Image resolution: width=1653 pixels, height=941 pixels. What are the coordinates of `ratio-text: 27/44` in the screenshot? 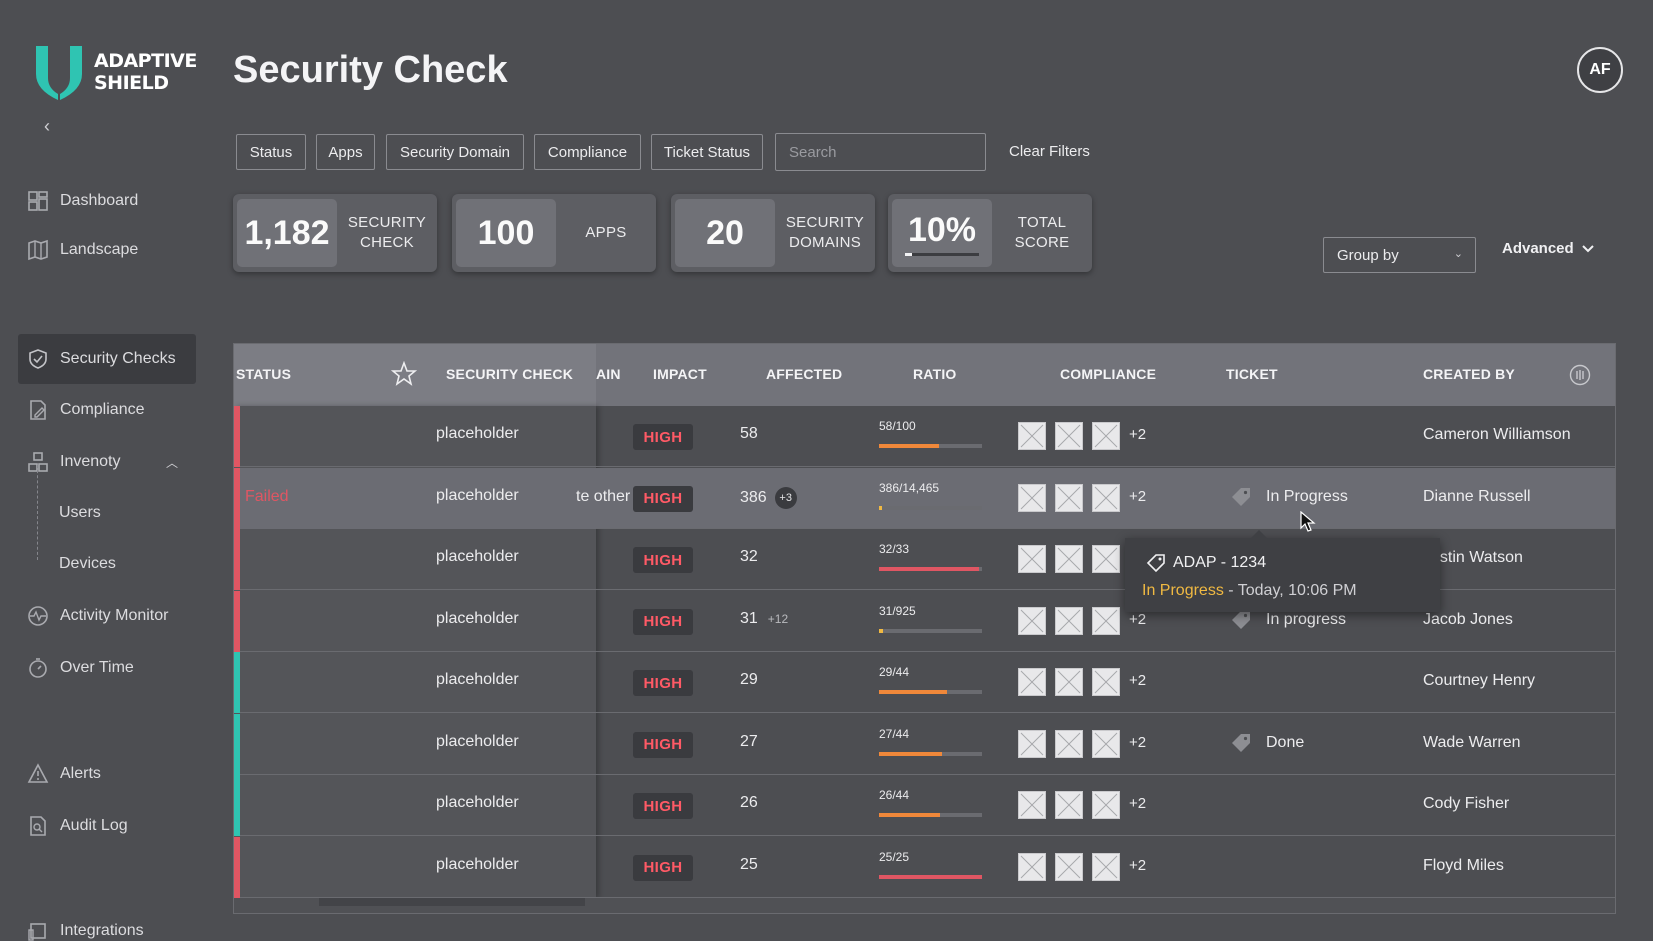 It's located at (894, 733).